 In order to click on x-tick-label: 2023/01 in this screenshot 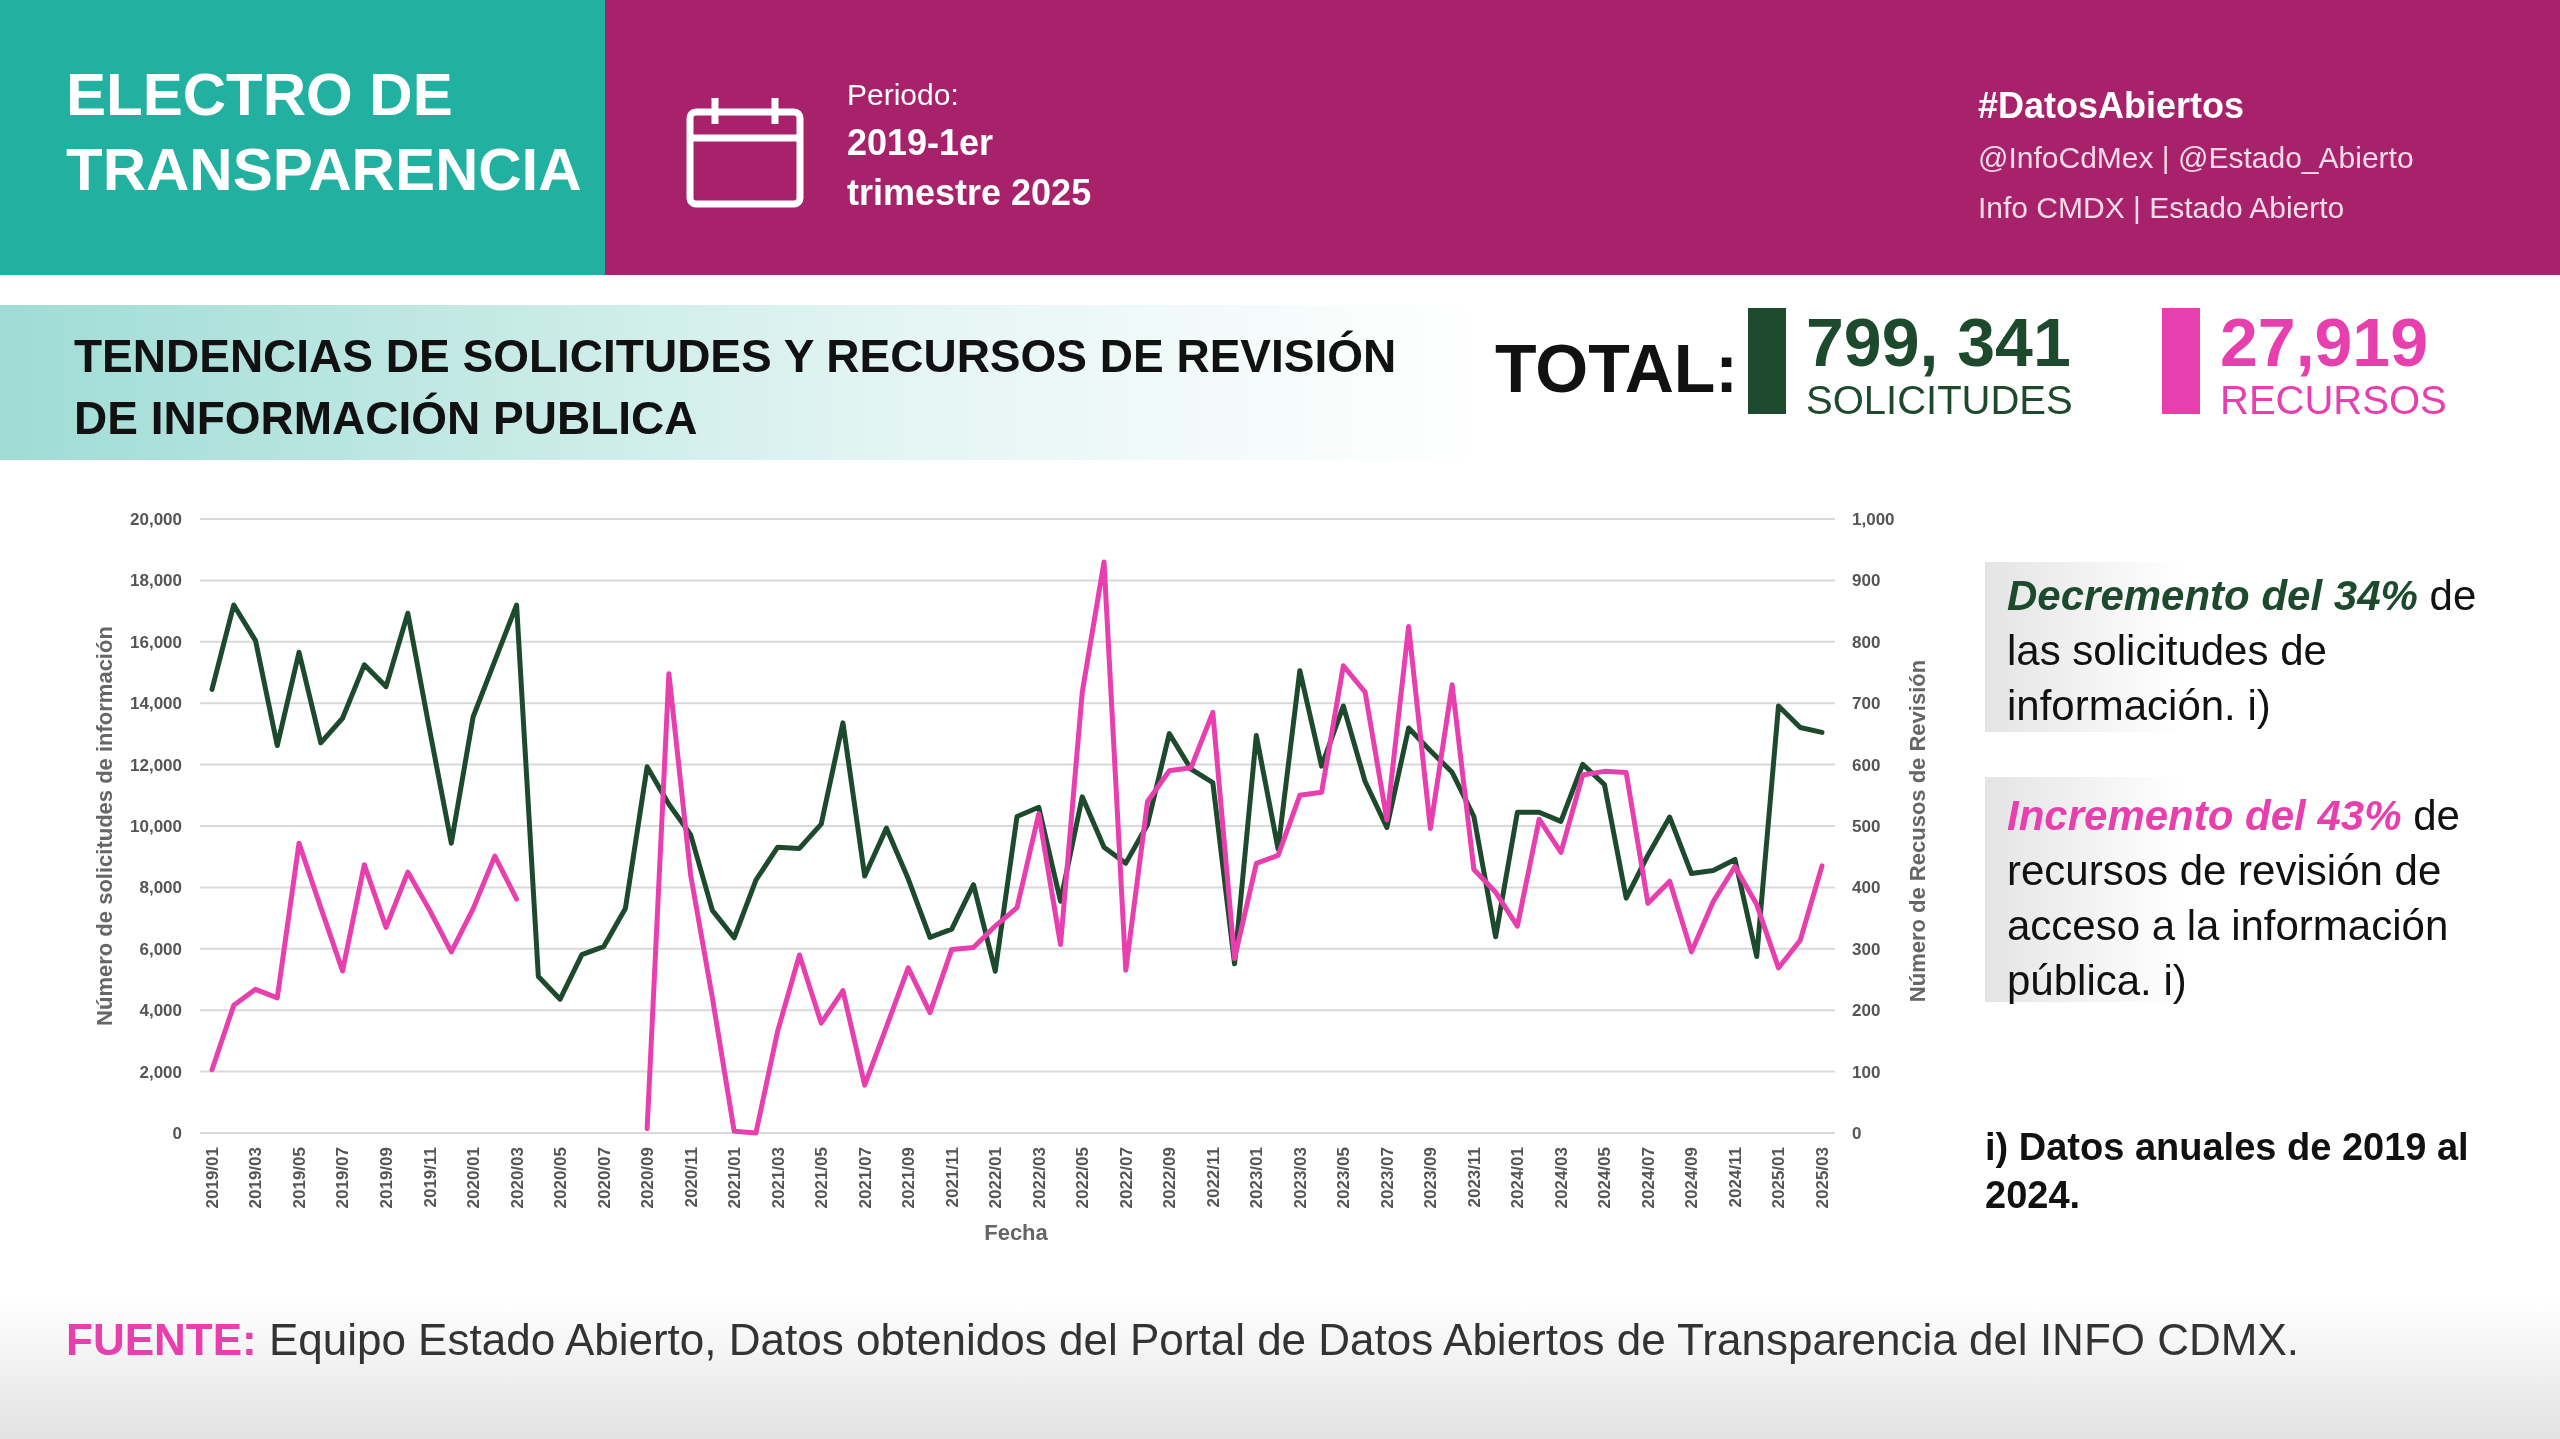, I will do `click(1257, 1178)`.